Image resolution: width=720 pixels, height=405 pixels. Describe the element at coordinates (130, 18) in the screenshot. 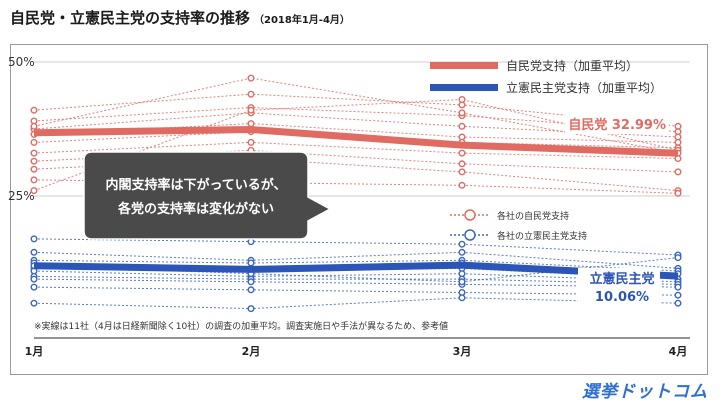

I see `title-text: 自民党・立憲民主党の支持率の推移` at that location.